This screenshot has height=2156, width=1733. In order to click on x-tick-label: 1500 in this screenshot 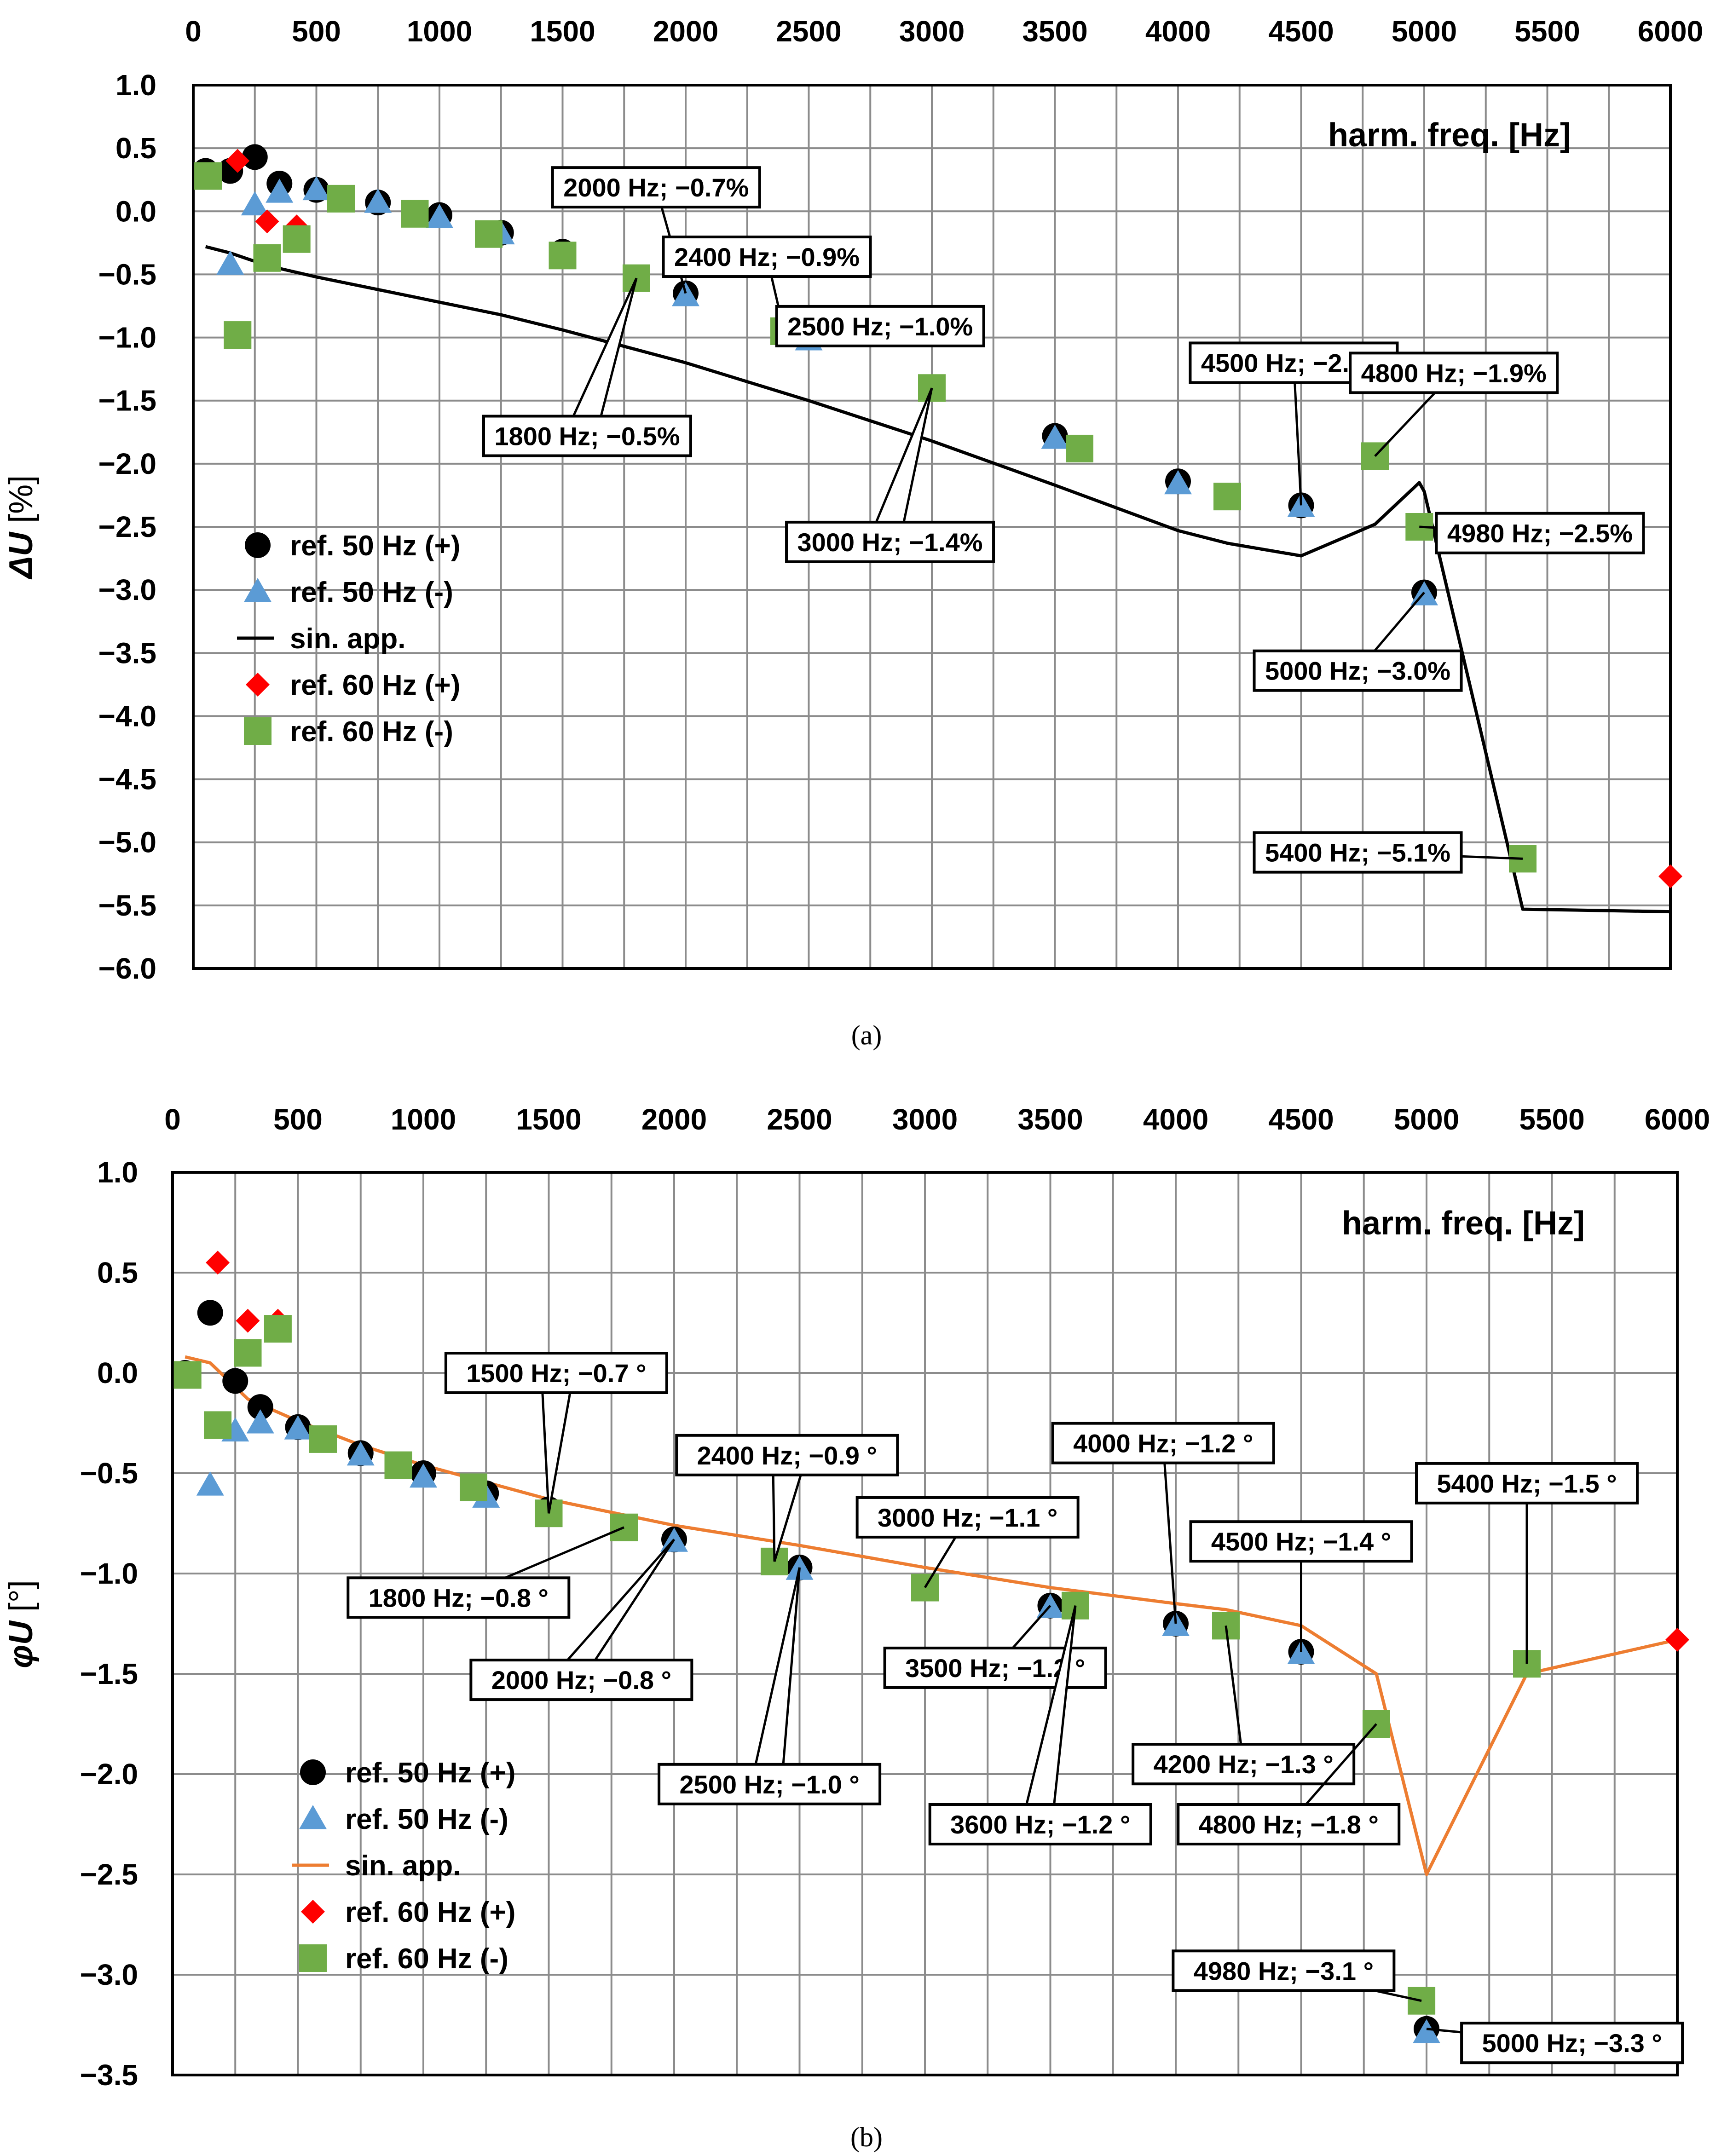, I will do `click(548, 1119)`.